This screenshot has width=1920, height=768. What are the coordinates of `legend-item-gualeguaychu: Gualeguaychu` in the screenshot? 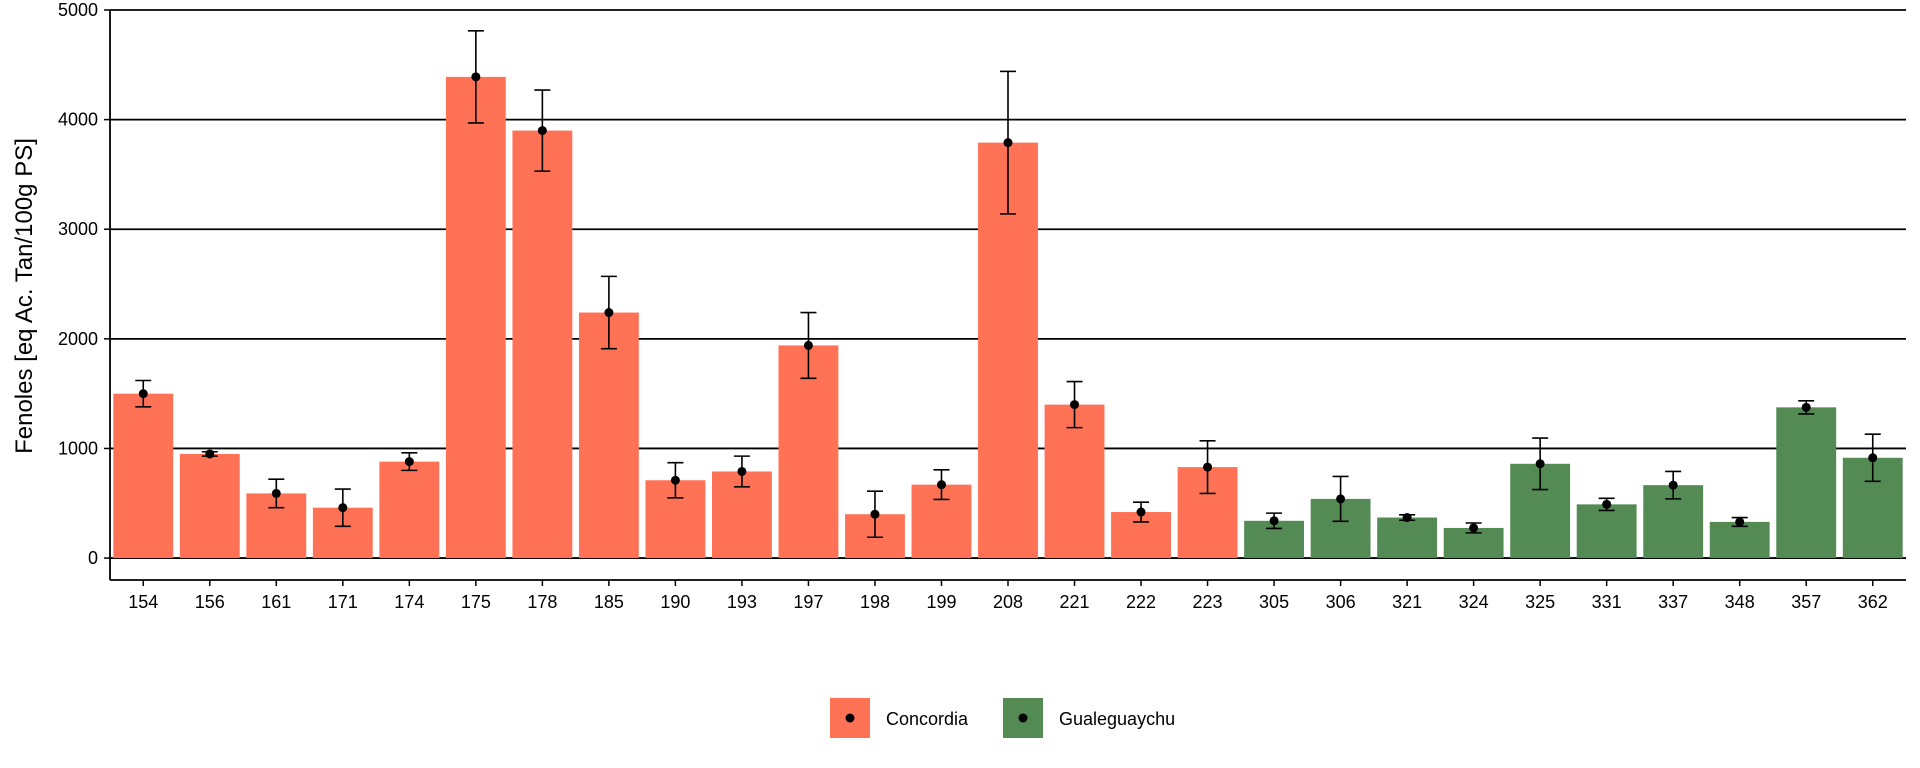 It's located at (1089, 718).